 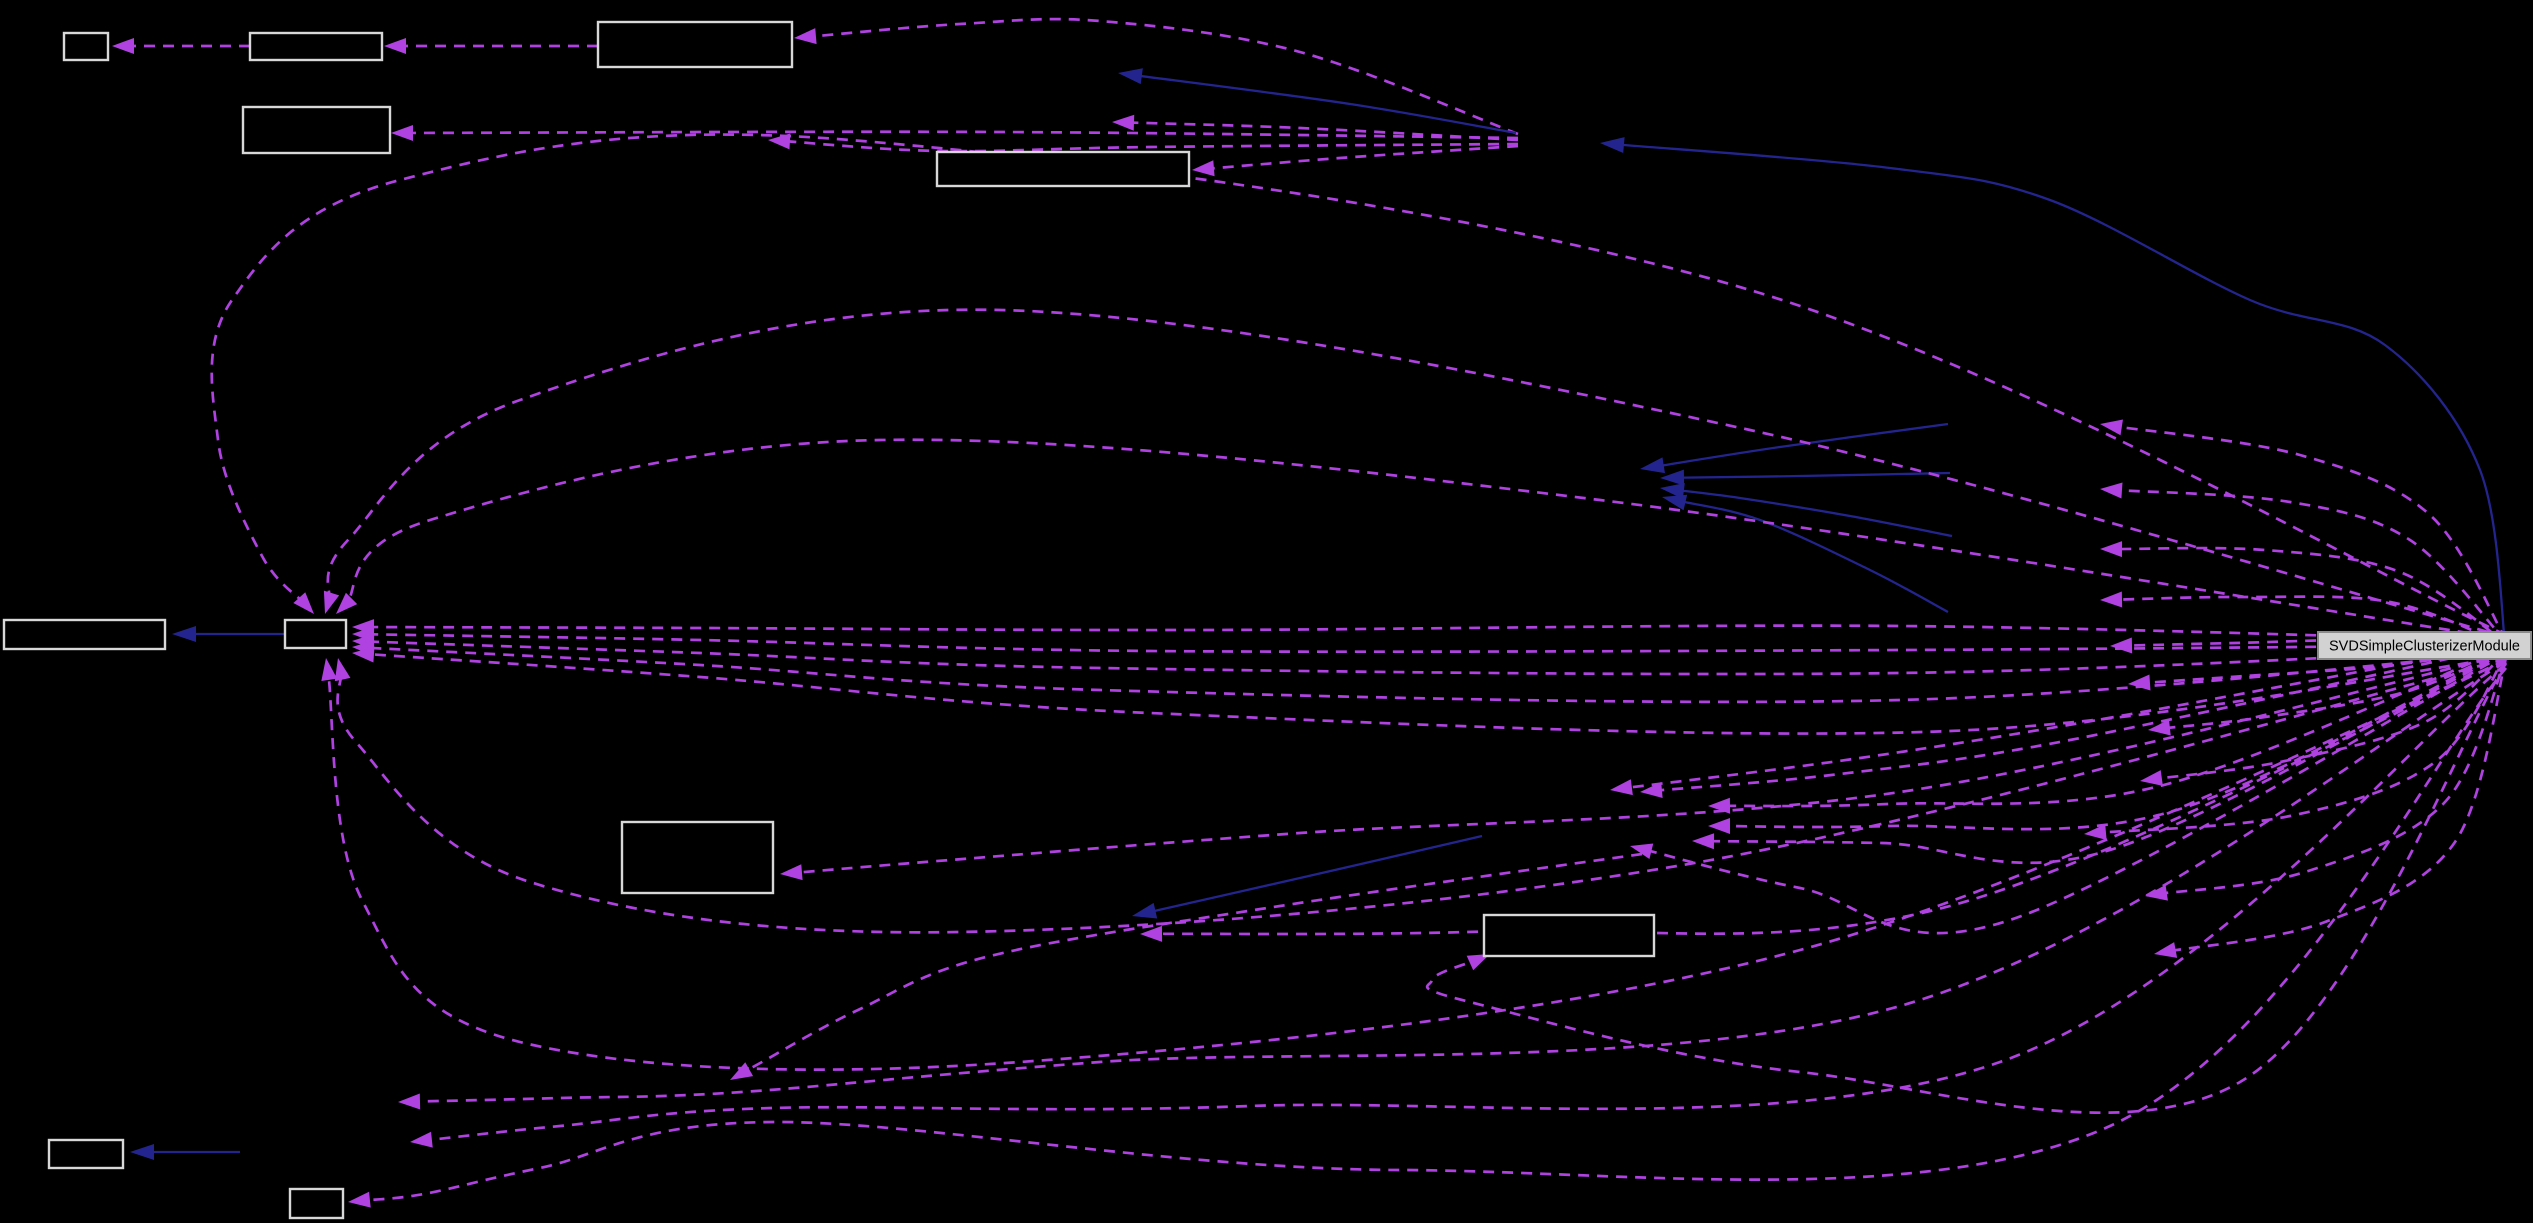 What do you see at coordinates (84, 634) in the screenshot?
I see `graph-node-node-f` at bounding box center [84, 634].